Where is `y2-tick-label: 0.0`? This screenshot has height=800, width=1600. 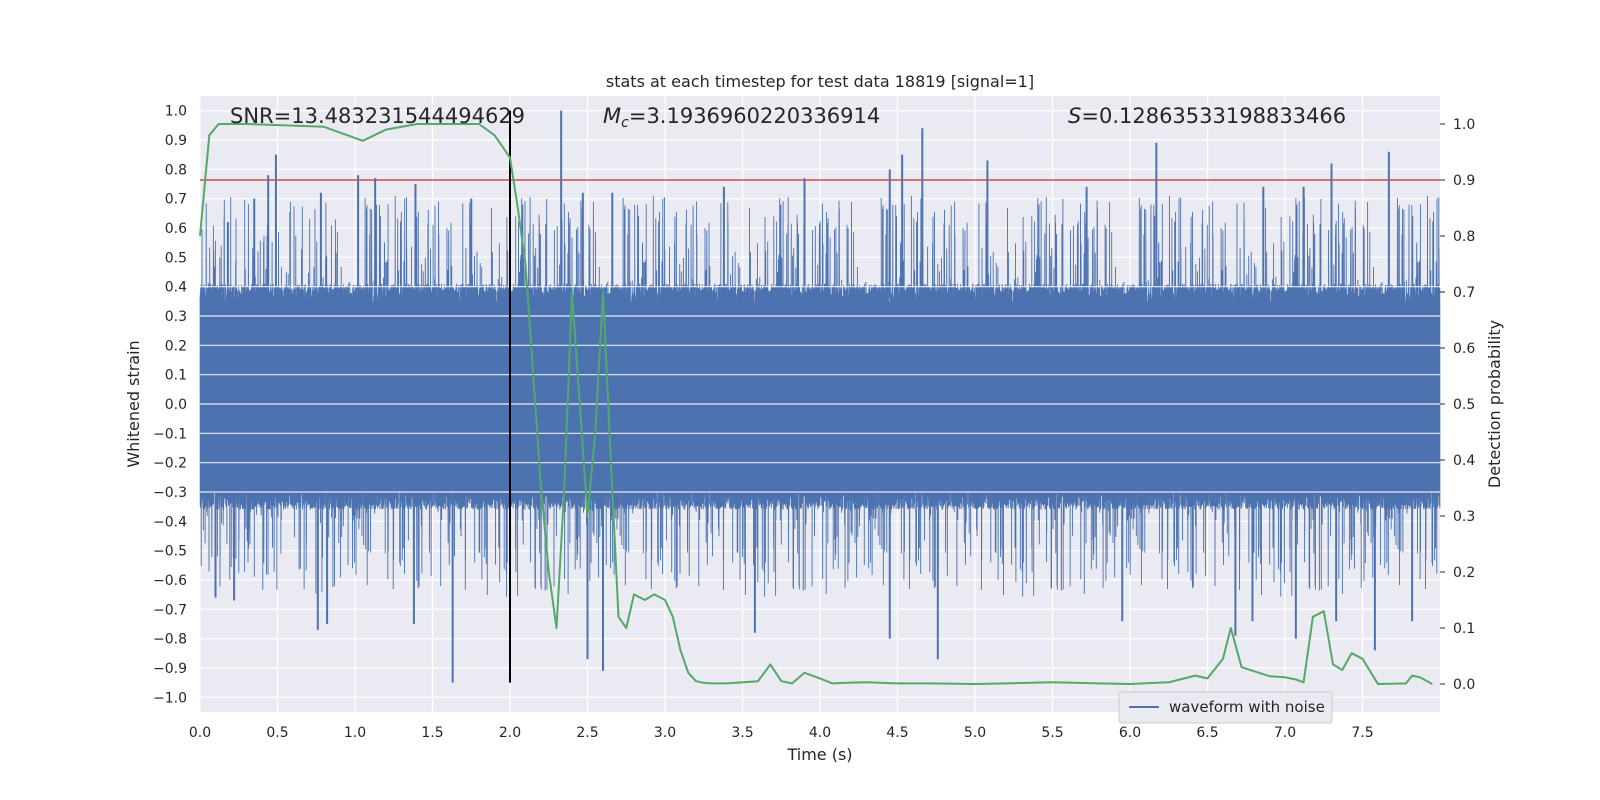
y2-tick-label: 0.0 is located at coordinates (1464, 685).